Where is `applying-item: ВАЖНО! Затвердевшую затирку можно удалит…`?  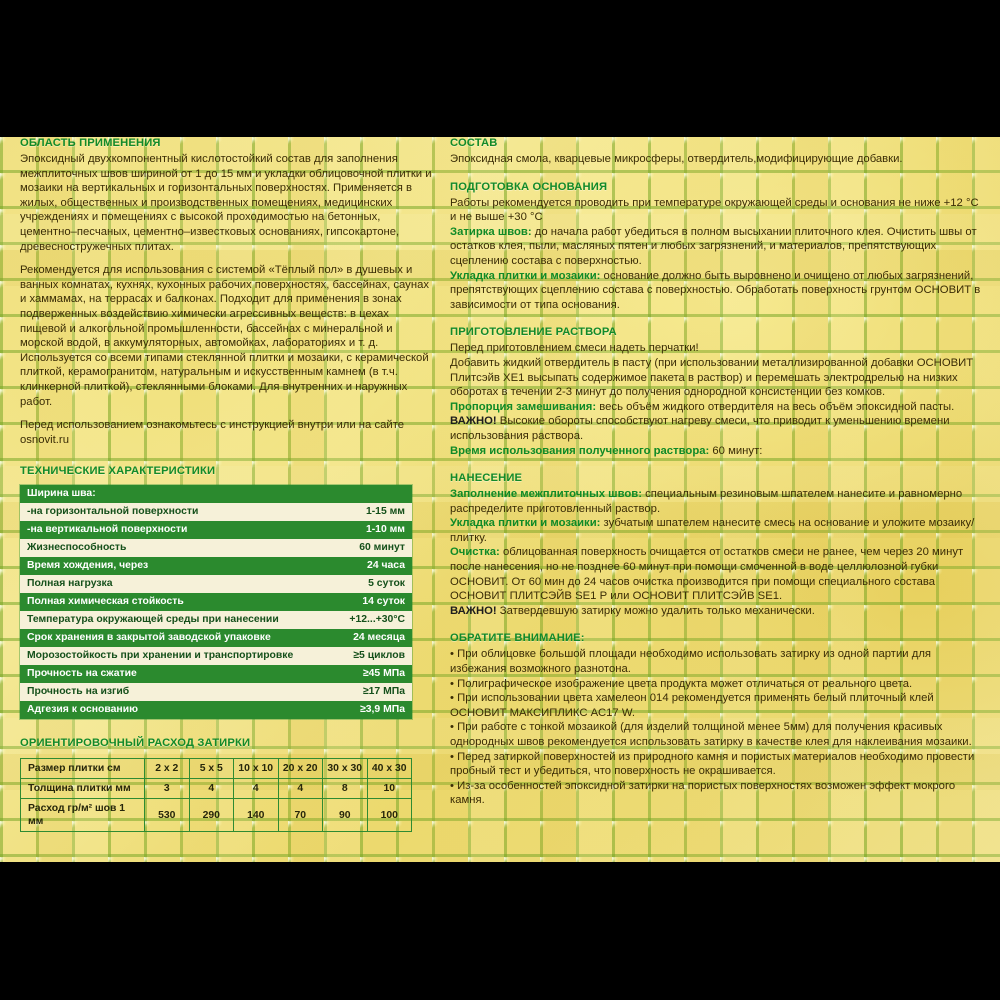
applying-item: ВАЖНО! Затвердевшую затирку можно удалит… is located at coordinates (718, 611).